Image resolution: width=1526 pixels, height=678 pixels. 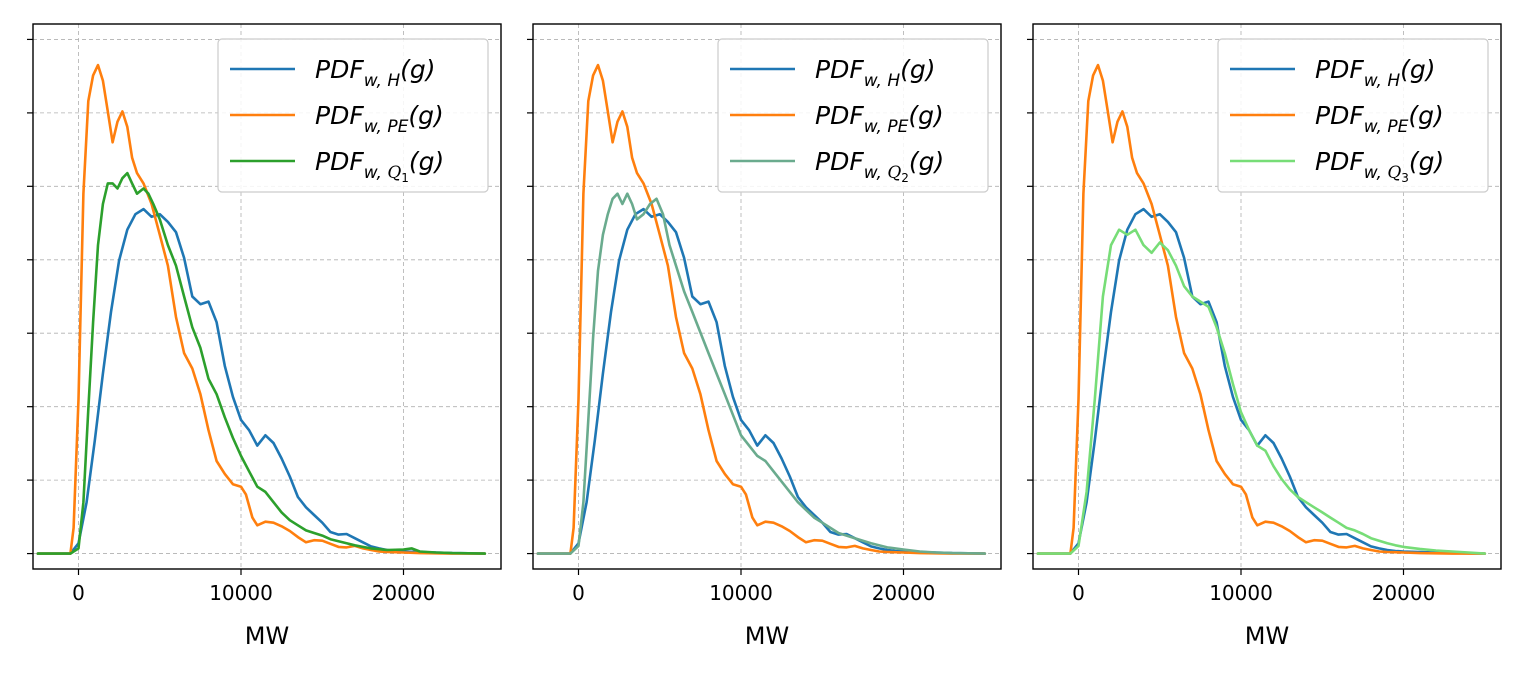 I want to click on legend: PDFw, H(g) PDFw, PE(g) PDFw, Q3(g), so click(x=1353, y=115).